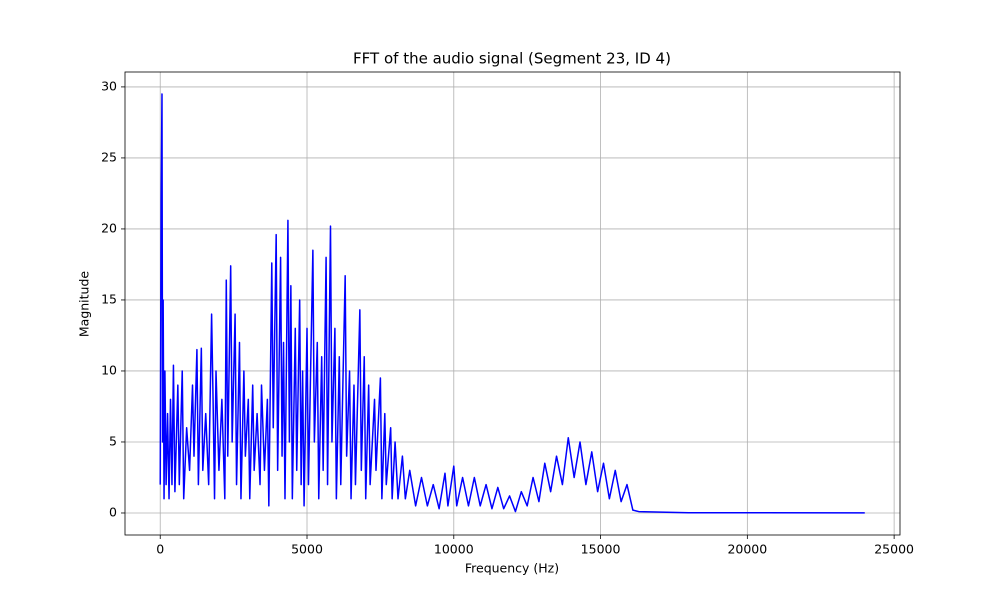 Image resolution: width=1000 pixels, height=604 pixels. Describe the element at coordinates (601, 549) in the screenshot. I see `x-tick-label: 15000` at that location.